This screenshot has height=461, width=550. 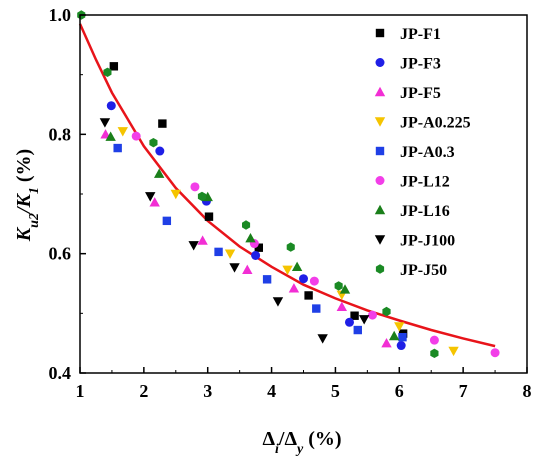 I want to click on legend-label: JP-J50, so click(x=423, y=270).